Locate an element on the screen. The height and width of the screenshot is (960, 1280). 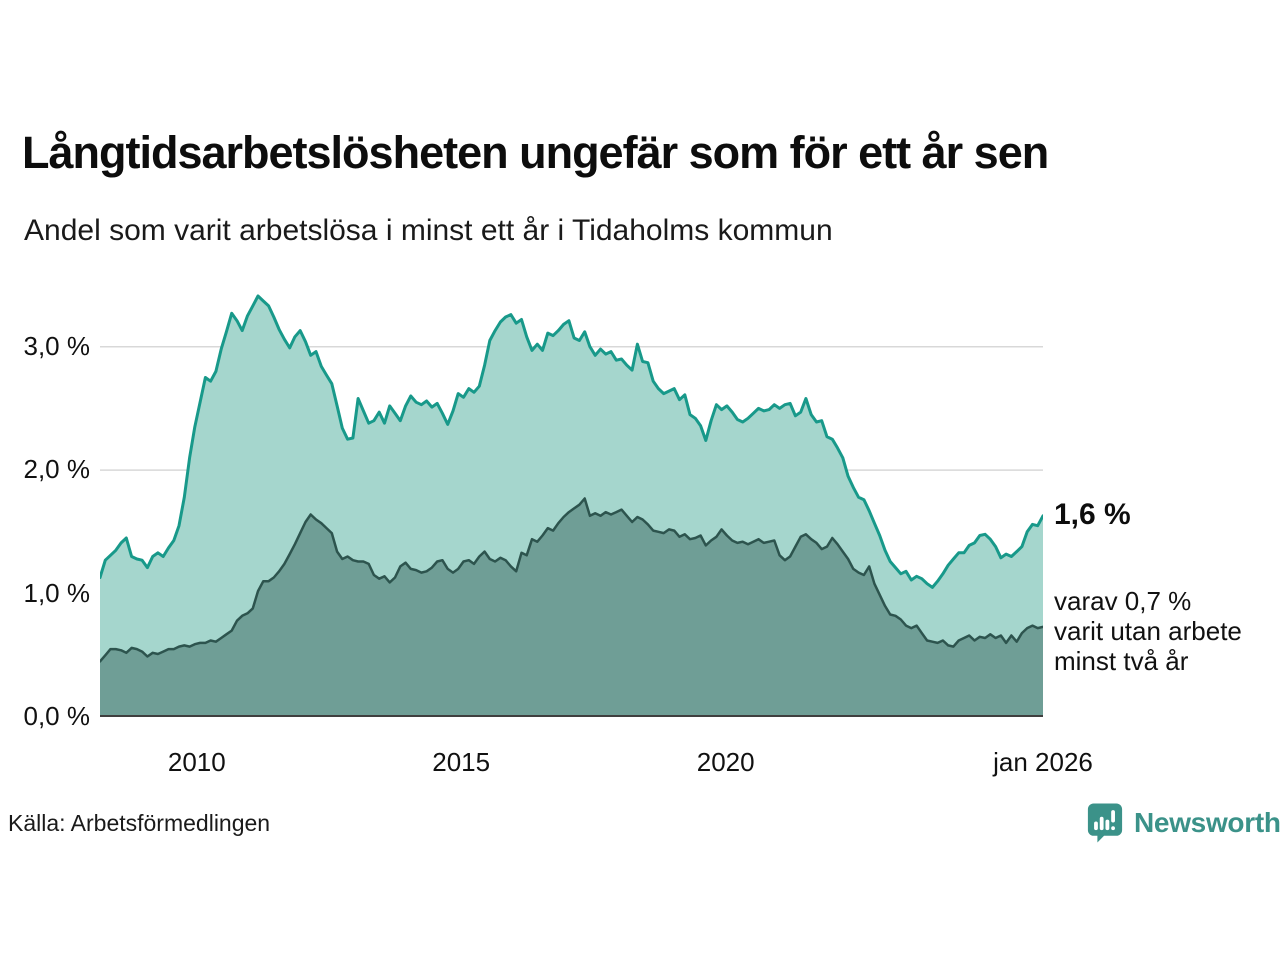
newsworthy-logo: Newsworthy is located at coordinates (1183, 822).